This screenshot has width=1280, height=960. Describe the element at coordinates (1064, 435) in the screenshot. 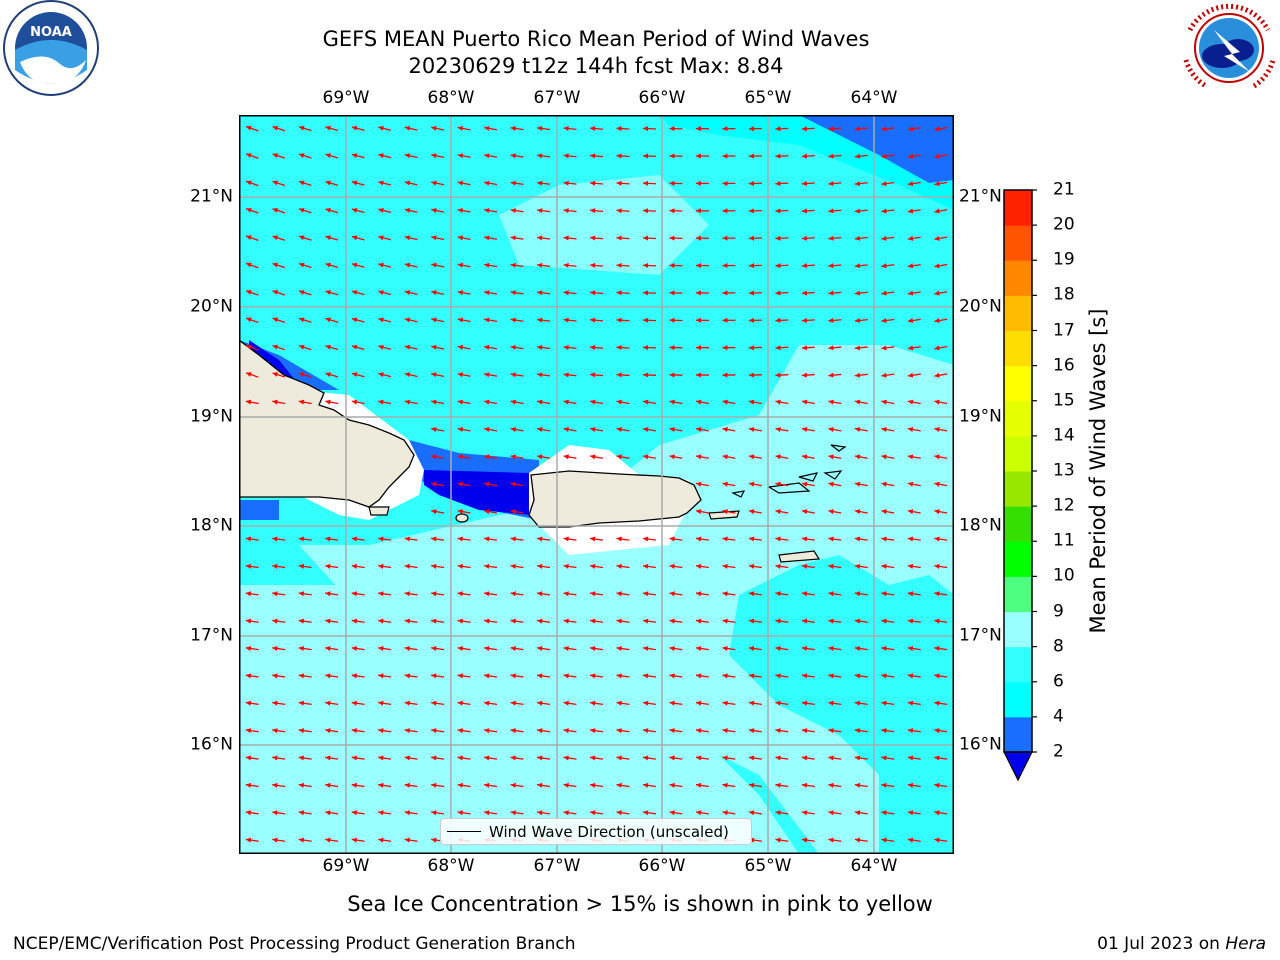

I see `colorbar-tick-label: 14` at that location.